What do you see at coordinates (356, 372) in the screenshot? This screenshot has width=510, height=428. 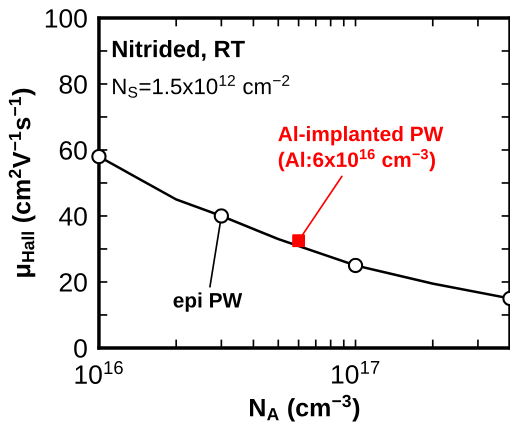 I see `x-tick-label: 10$^{17}$` at bounding box center [356, 372].